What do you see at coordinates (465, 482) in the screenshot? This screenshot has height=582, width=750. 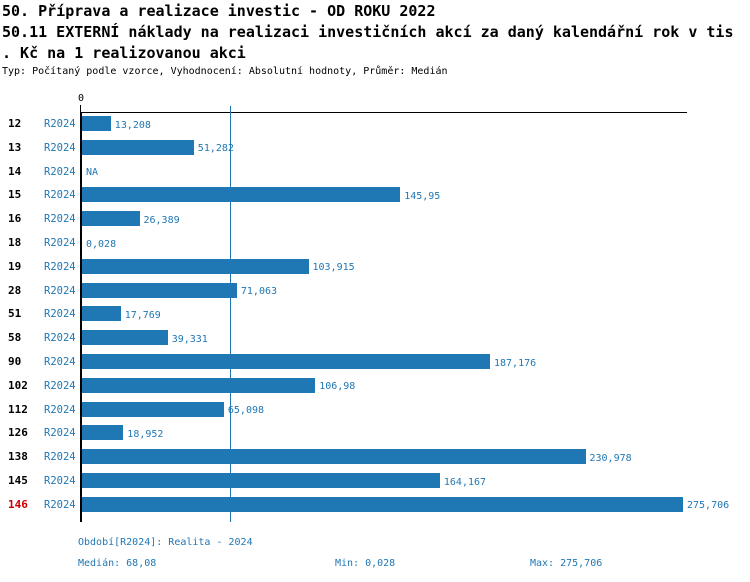 I see `value-label: 164,167` at bounding box center [465, 482].